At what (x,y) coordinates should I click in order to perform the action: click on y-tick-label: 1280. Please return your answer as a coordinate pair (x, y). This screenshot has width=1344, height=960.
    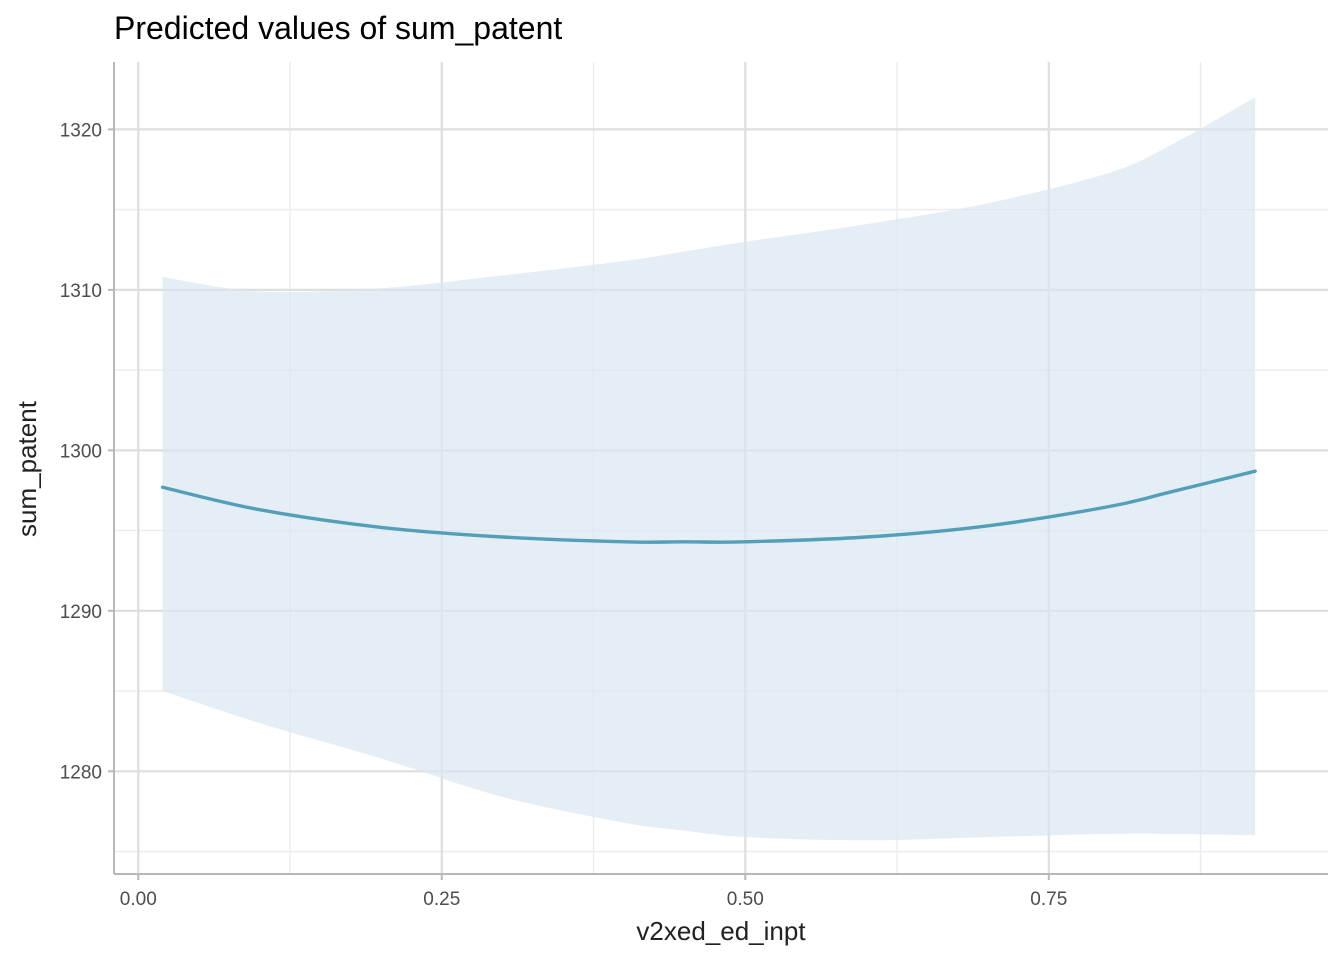
    Looking at the image, I should click on (81, 772).